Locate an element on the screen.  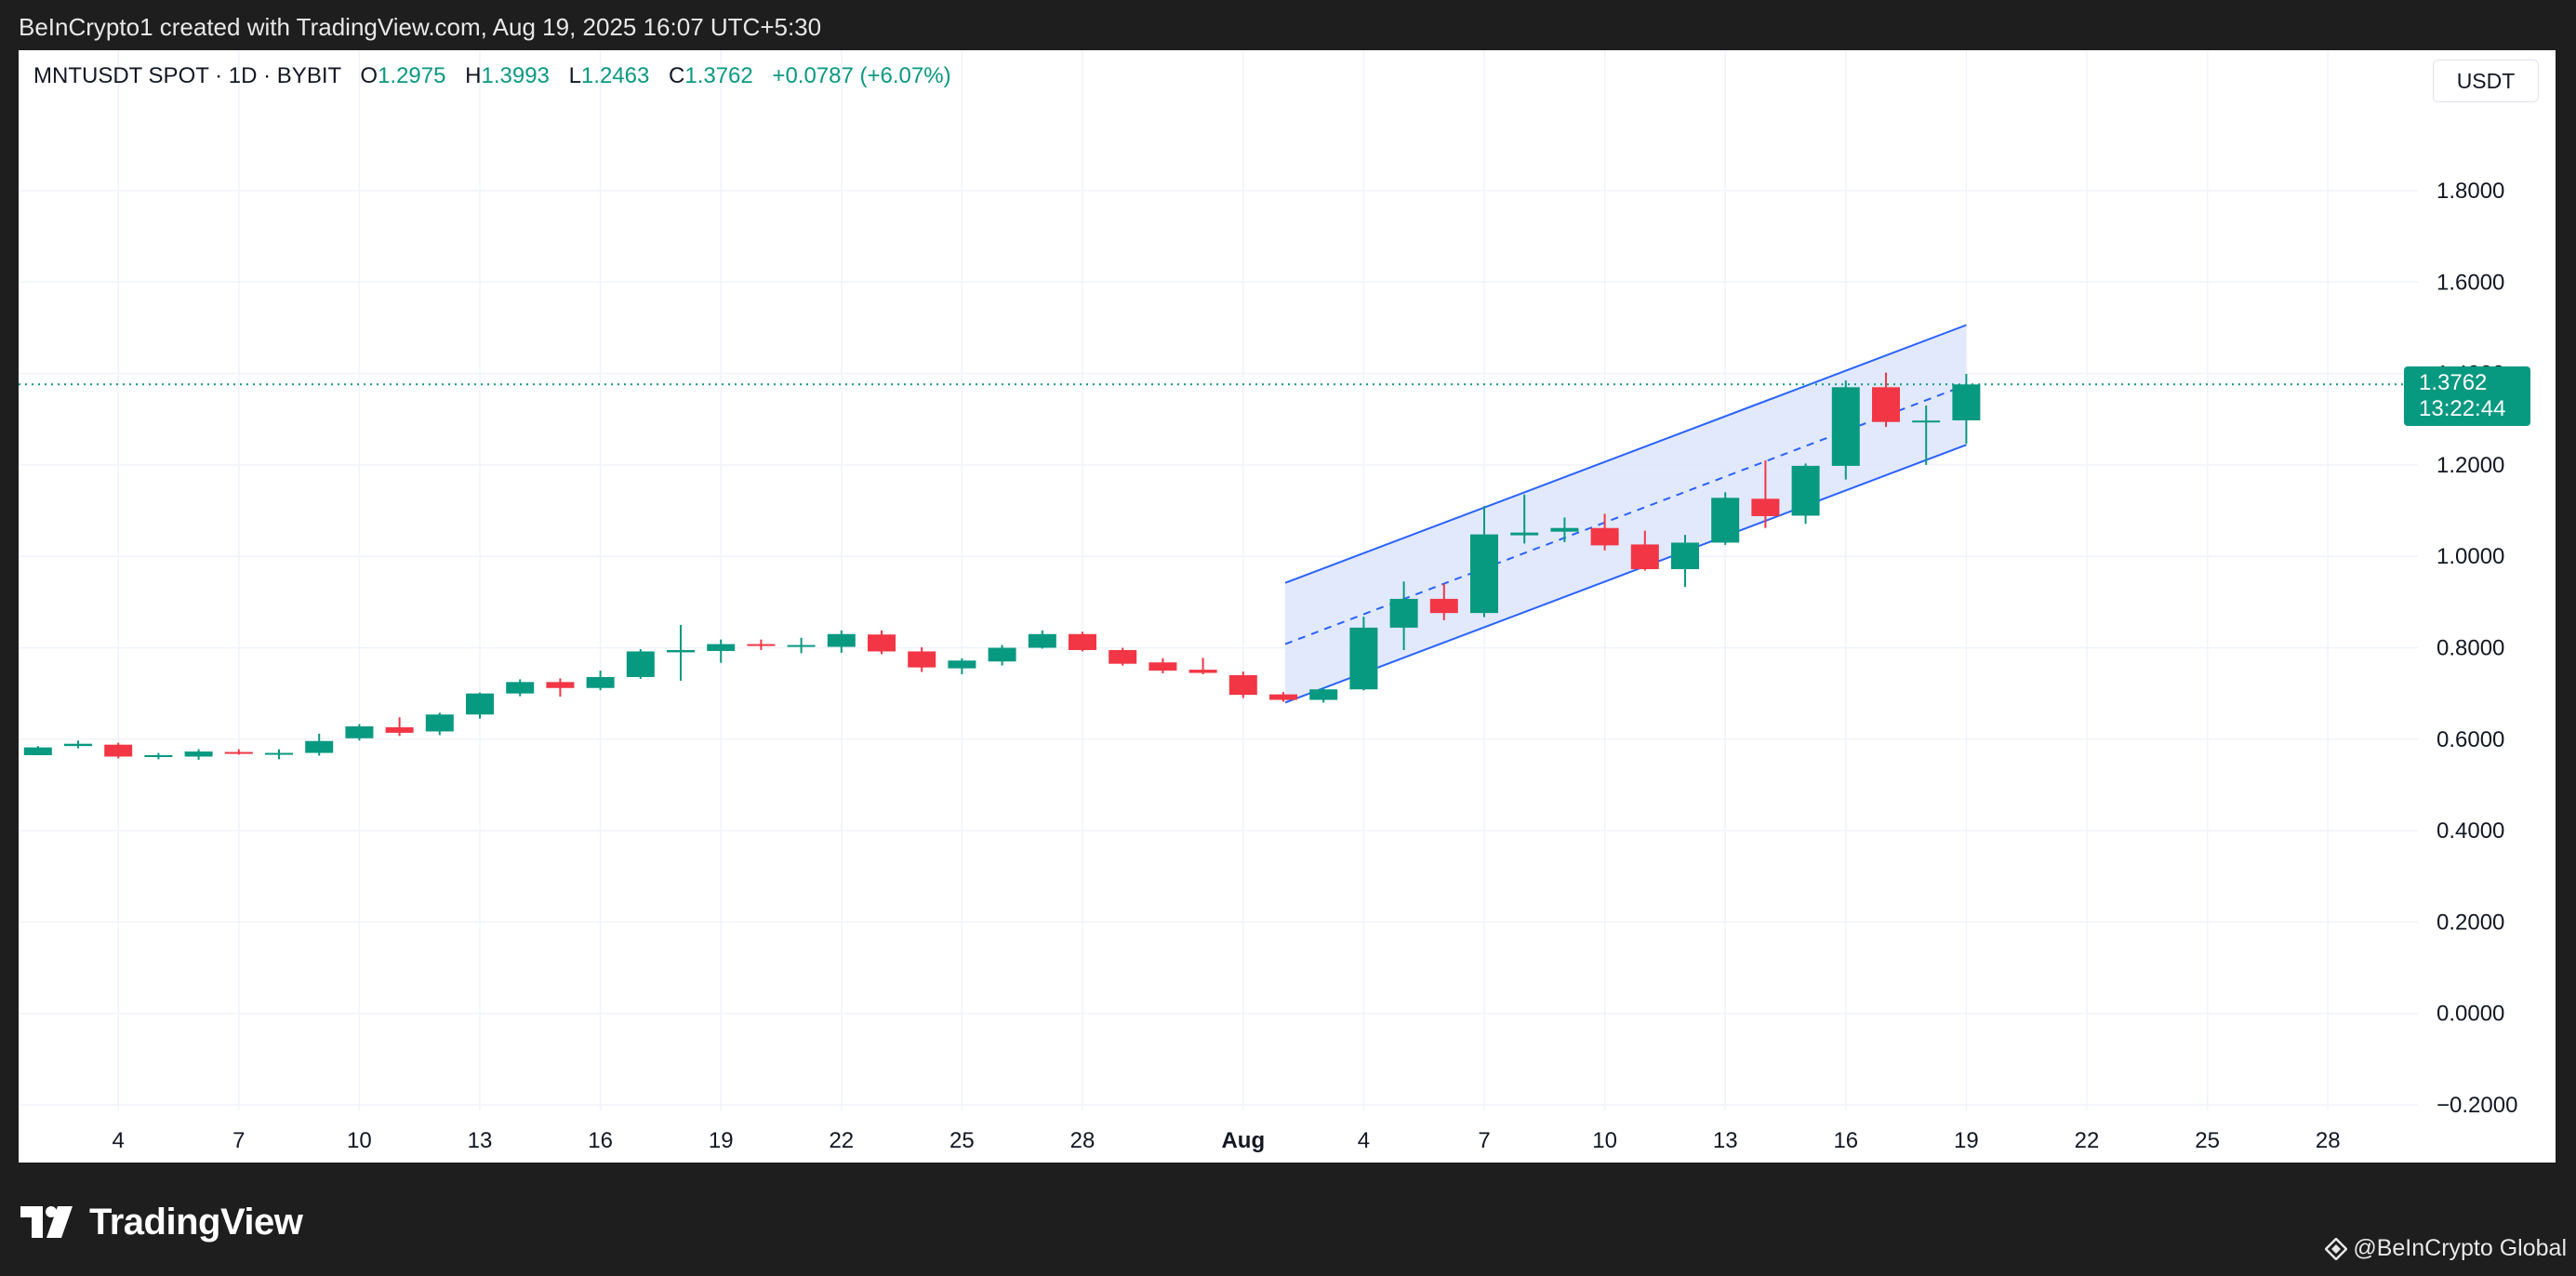
time-axis-label: 13 is located at coordinates (1725, 1140).